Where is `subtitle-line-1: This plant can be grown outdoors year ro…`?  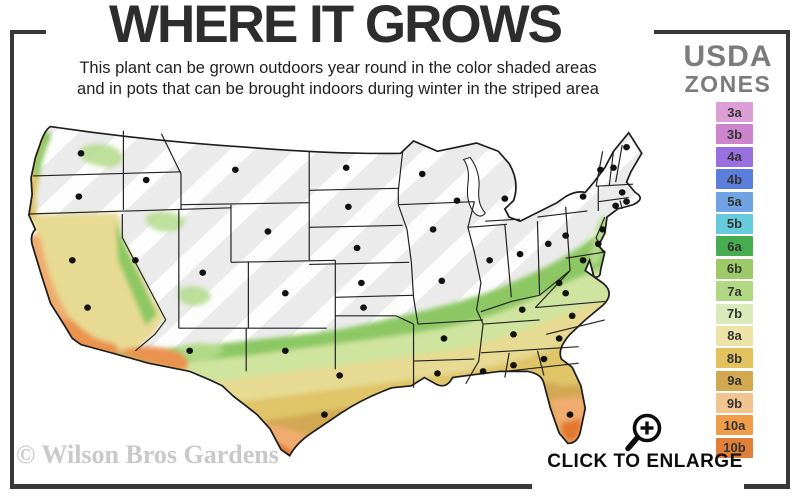
subtitle-line-1: This plant can be grown outdoors year ro… is located at coordinates (338, 68).